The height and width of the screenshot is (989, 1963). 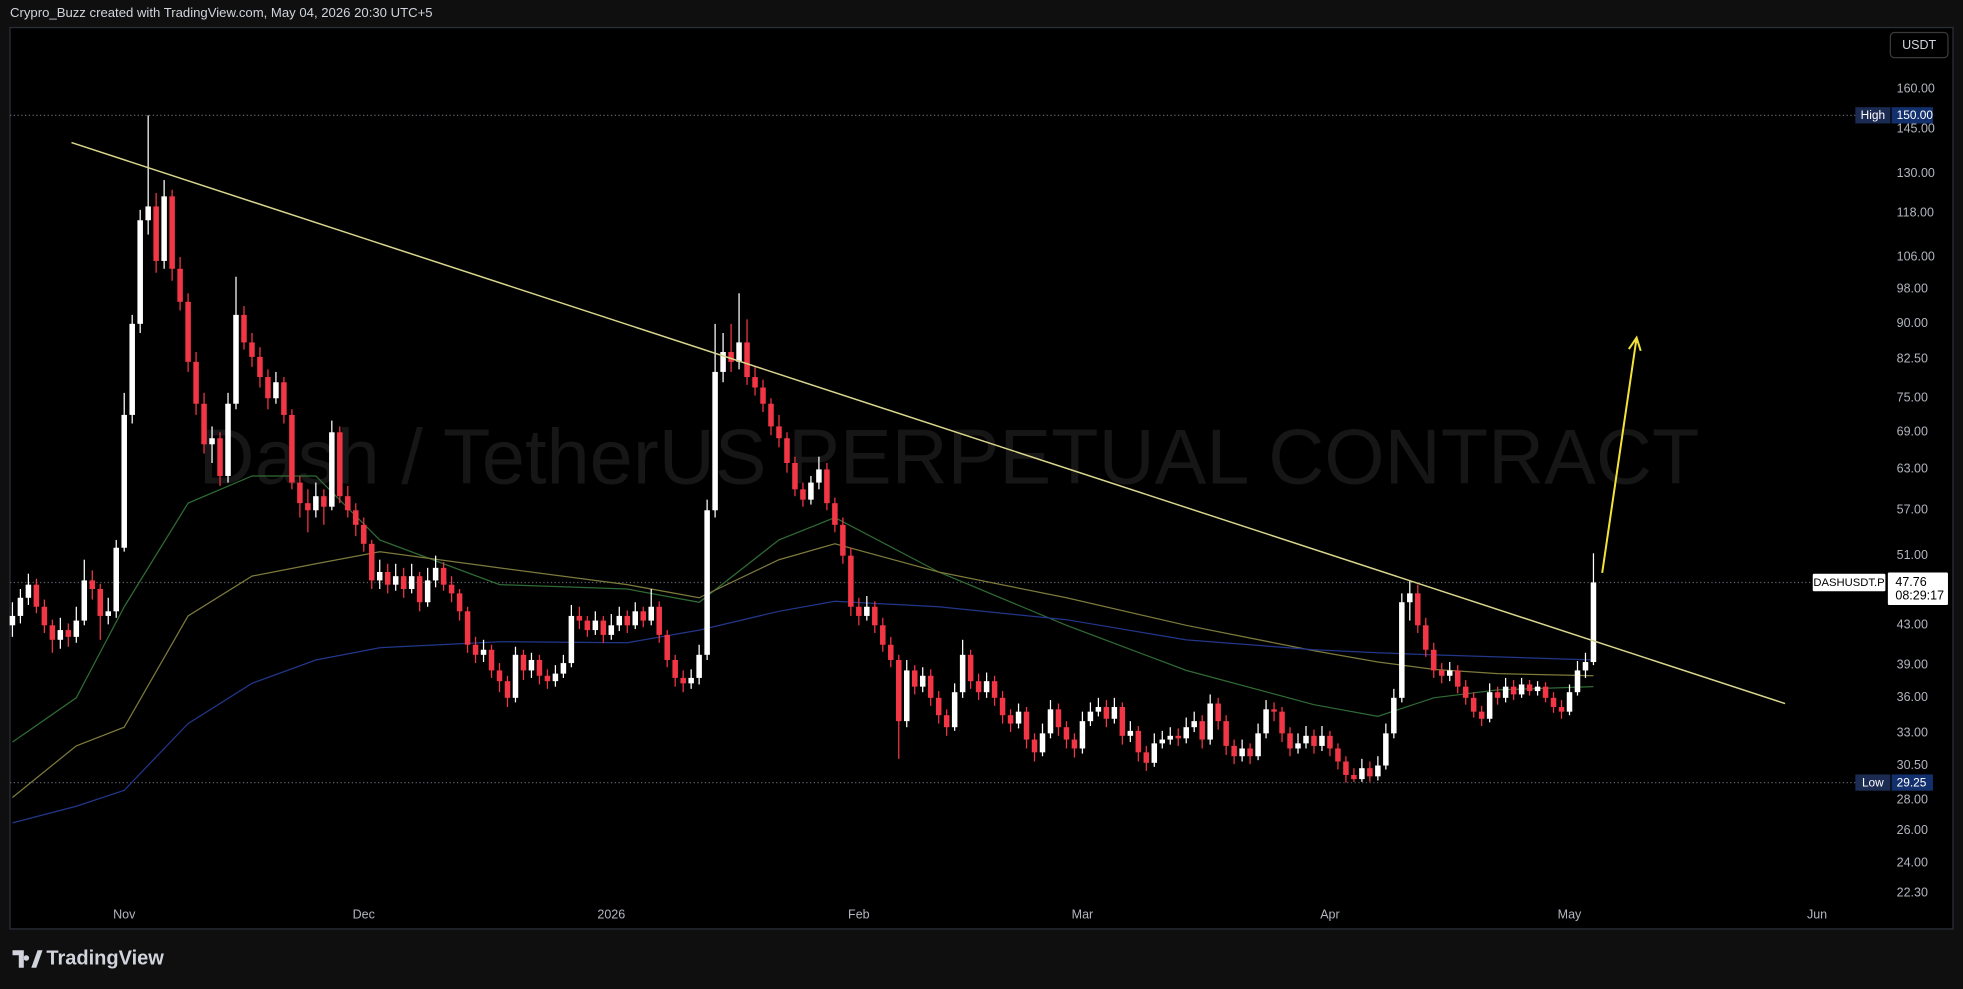 I want to click on symbol-label: DASHUSDT.P, so click(x=1848, y=583).